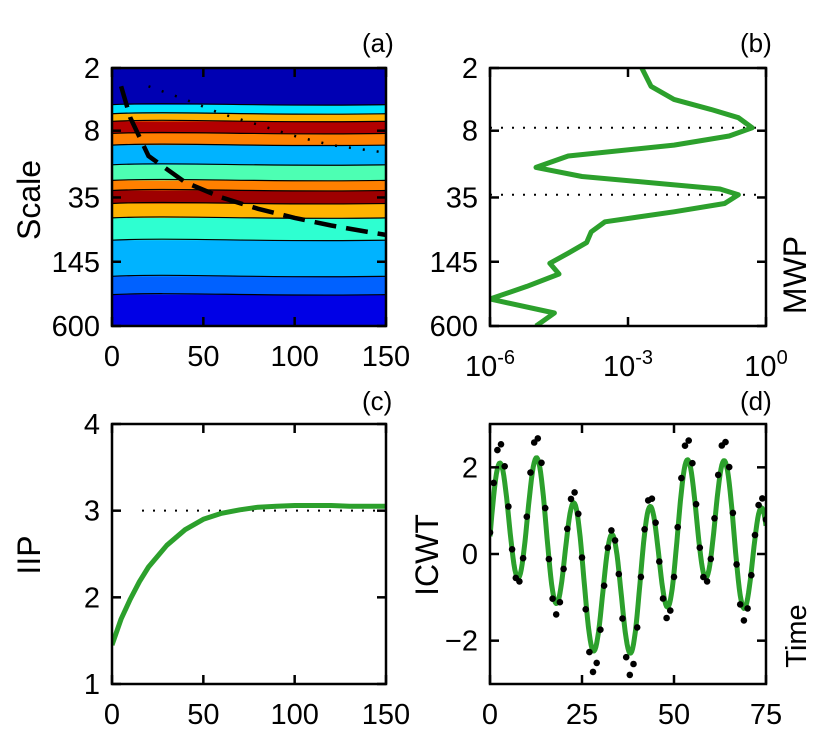 Image resolution: width=830 pixels, height=736 pixels. What do you see at coordinates (377, 401) in the screenshot?
I see `panel-c-tag: (c)` at bounding box center [377, 401].